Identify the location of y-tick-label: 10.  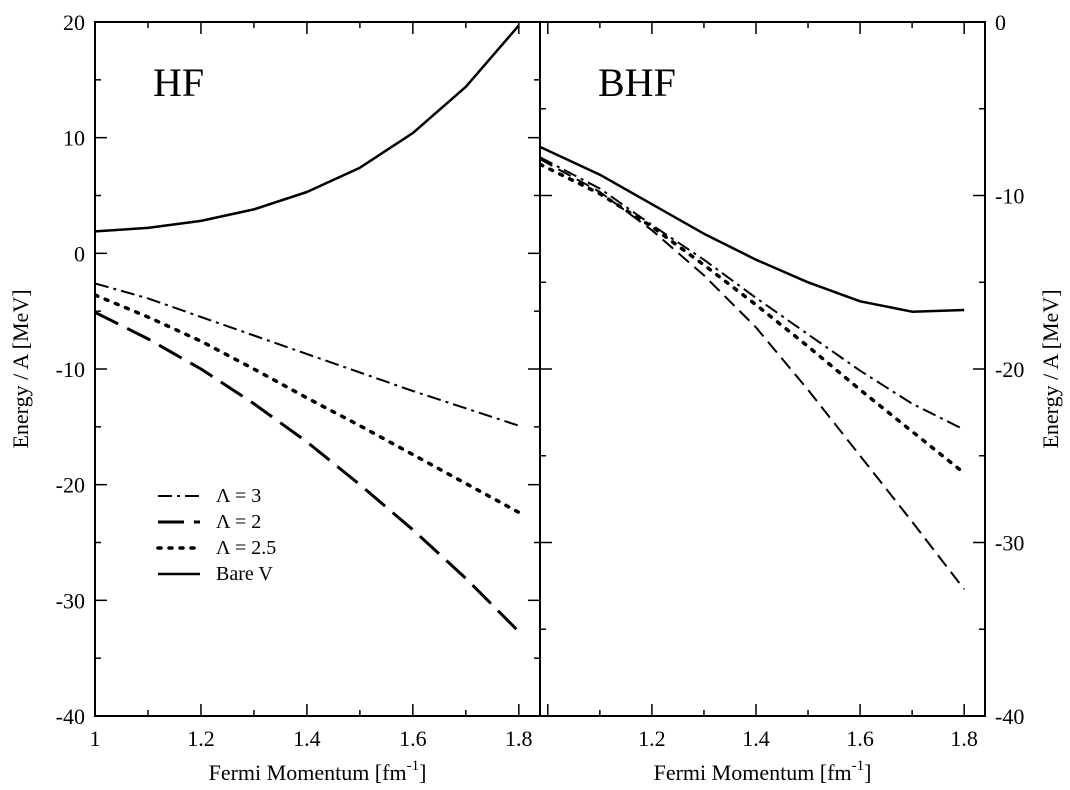
(74, 138).